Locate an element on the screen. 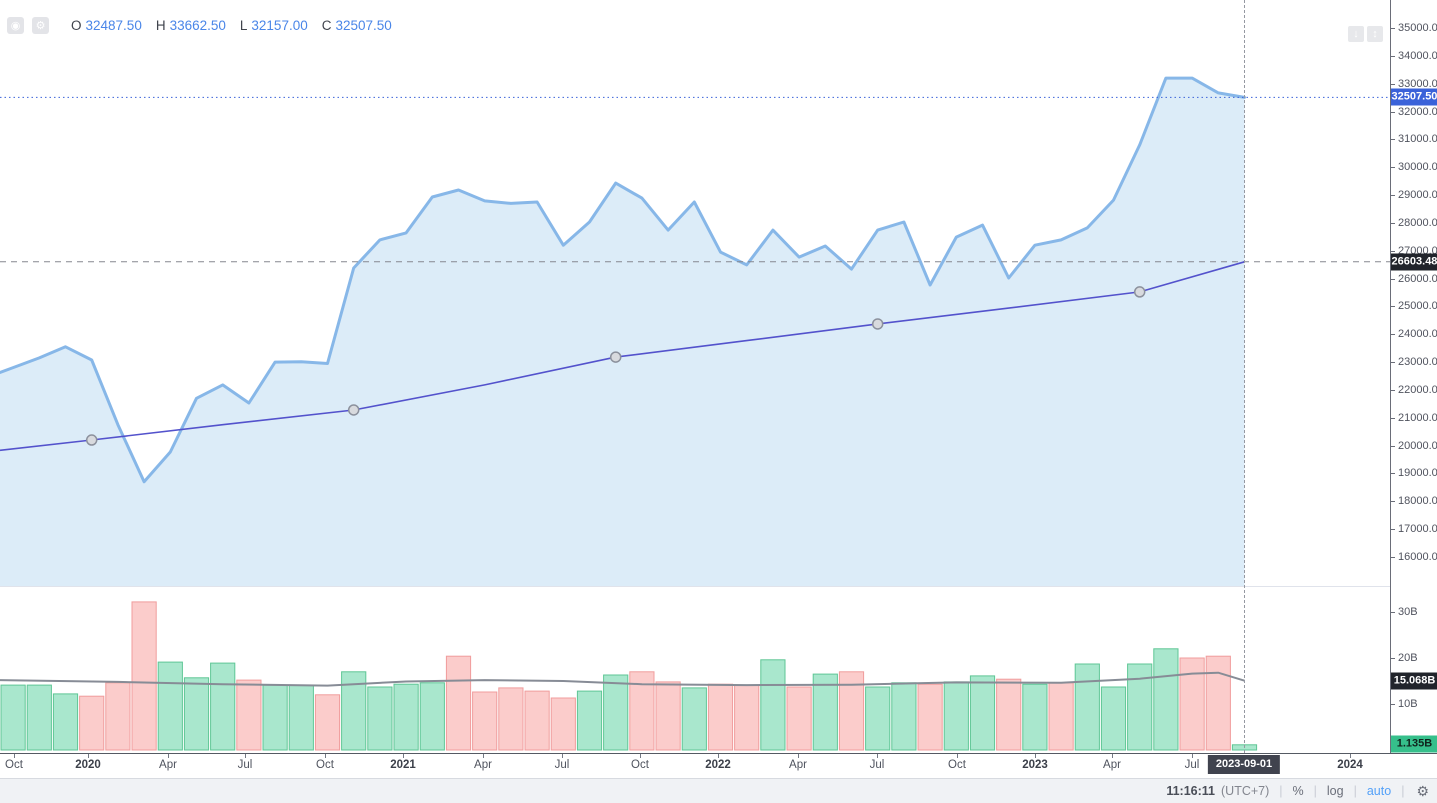  scale-buttons: ↓ ↕ is located at coordinates (1365, 34).